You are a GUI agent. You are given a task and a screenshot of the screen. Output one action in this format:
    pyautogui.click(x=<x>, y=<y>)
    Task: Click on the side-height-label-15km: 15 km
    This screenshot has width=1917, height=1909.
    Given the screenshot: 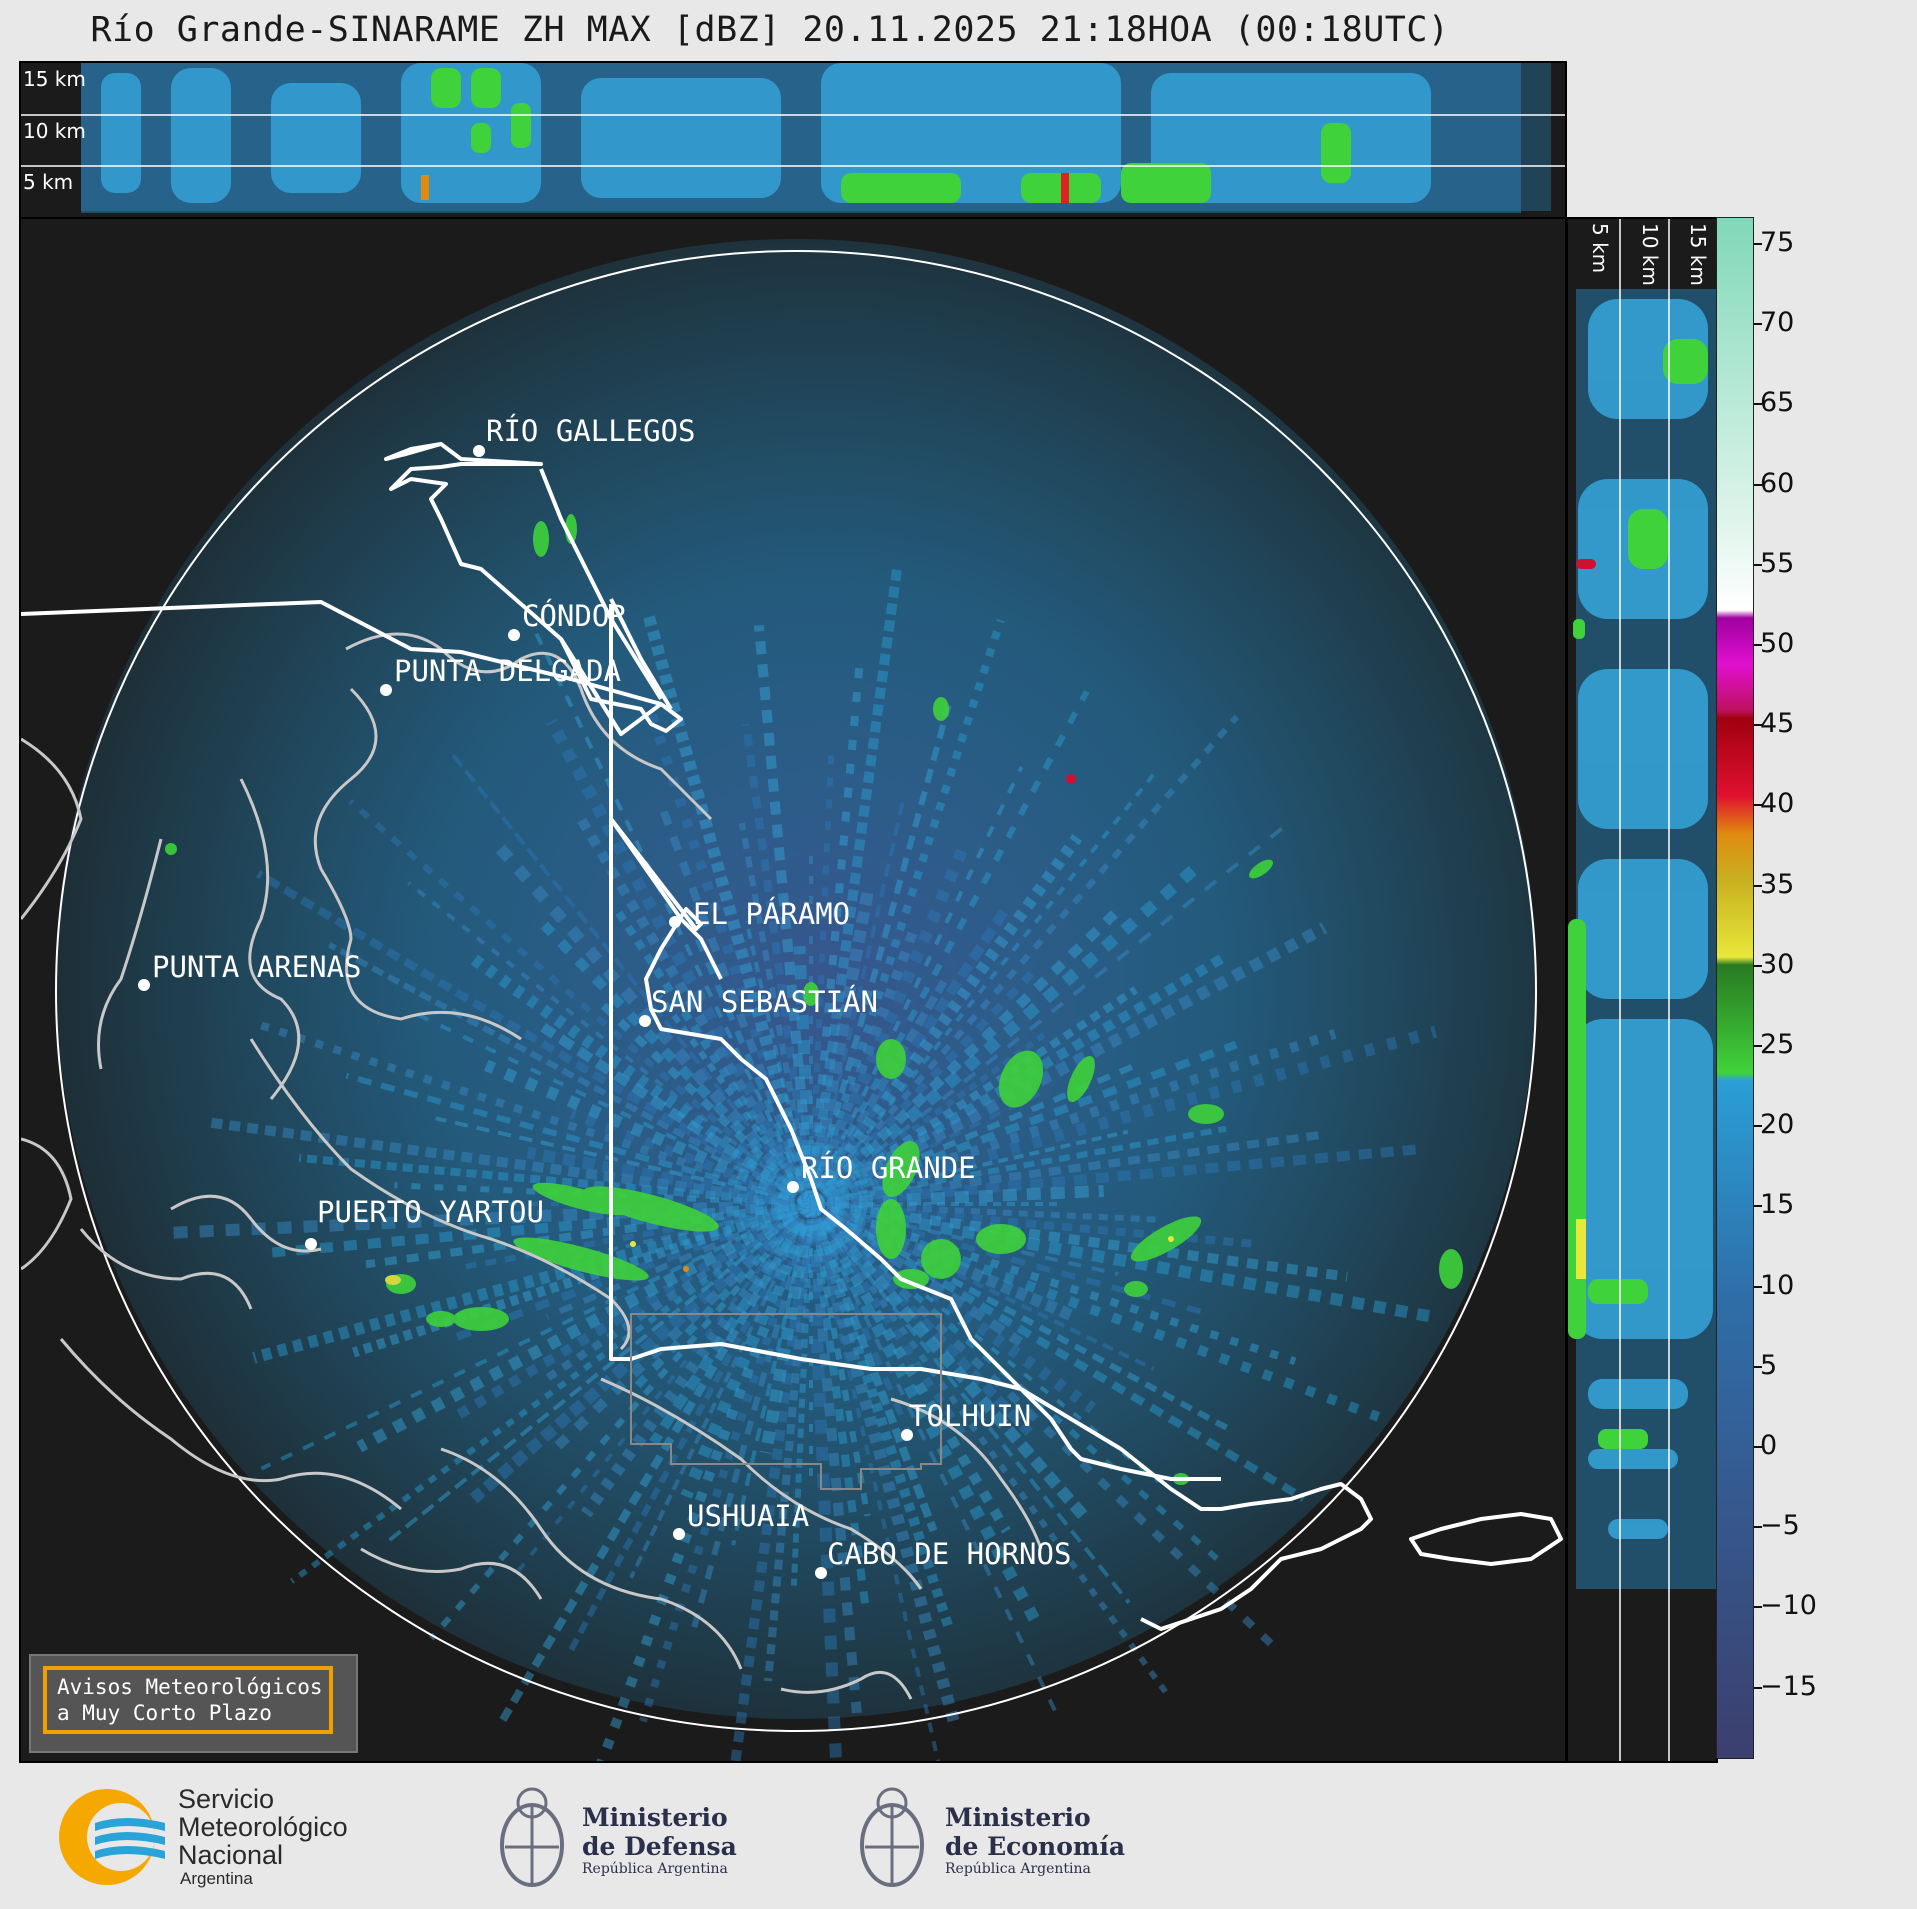 What is the action you would take?
    pyautogui.click(x=1698, y=254)
    